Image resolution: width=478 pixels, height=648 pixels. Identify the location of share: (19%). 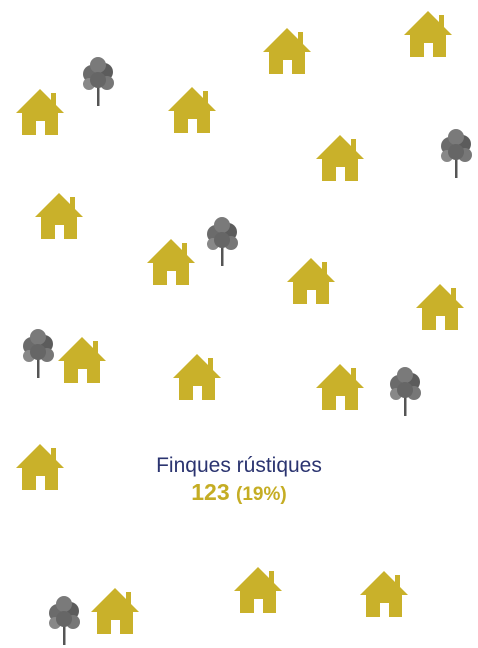
(261, 494).